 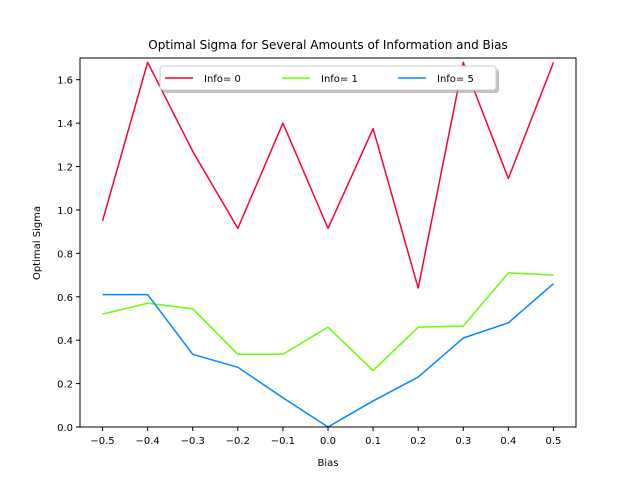 I want to click on x-tick-label: 0.0, so click(x=328, y=441).